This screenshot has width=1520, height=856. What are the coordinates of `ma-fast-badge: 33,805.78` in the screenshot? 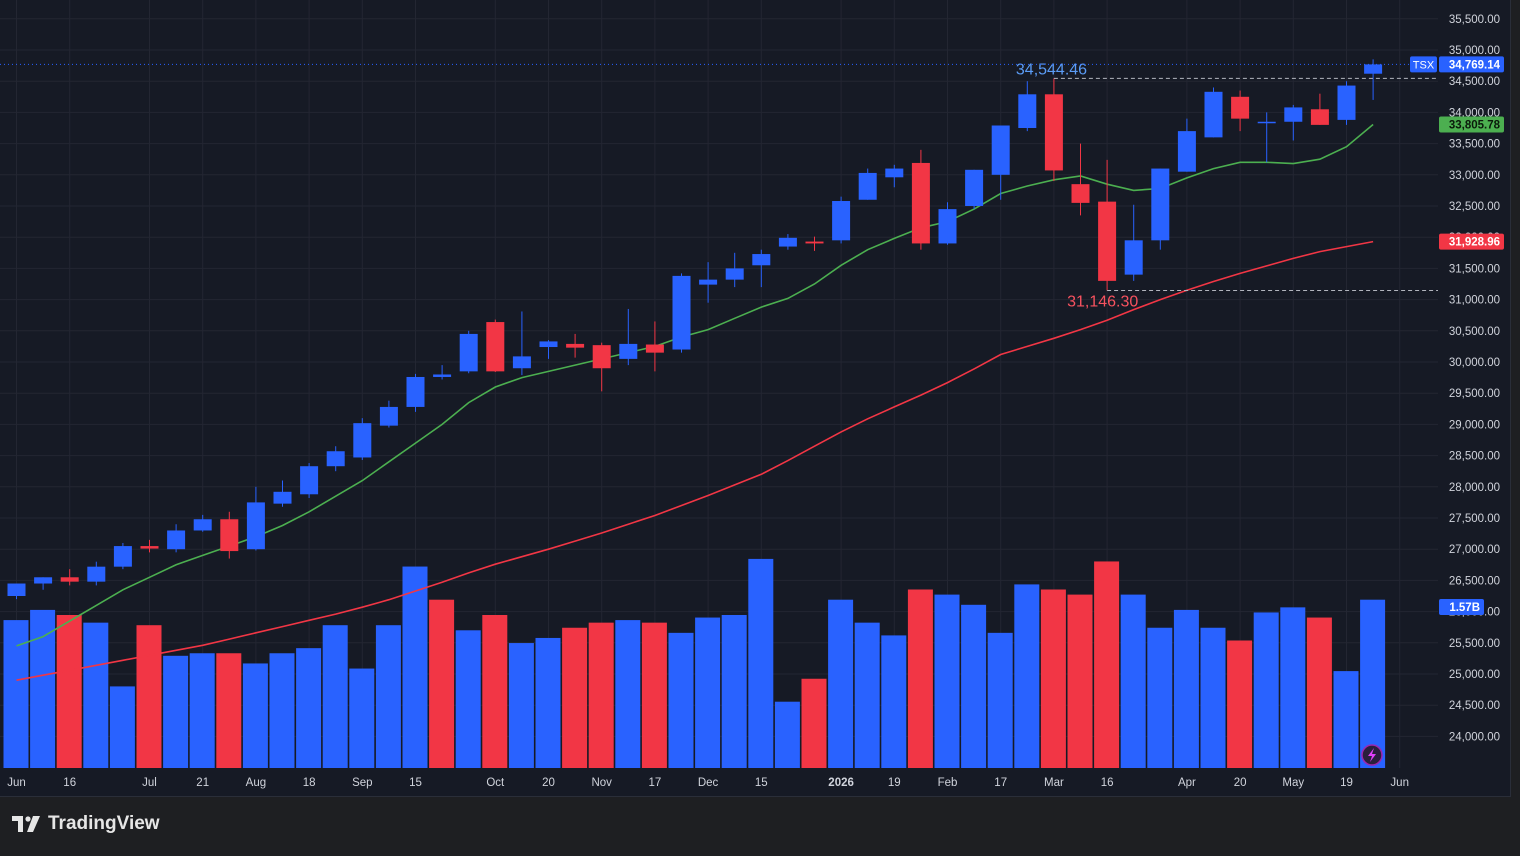 It's located at (1475, 126).